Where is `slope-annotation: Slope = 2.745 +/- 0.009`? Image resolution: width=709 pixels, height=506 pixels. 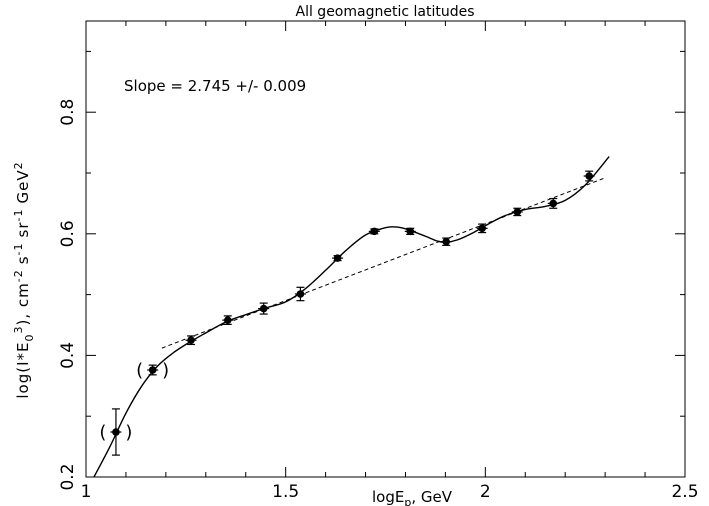 slope-annotation: Slope = 2.745 +/- 0.009 is located at coordinates (215, 86).